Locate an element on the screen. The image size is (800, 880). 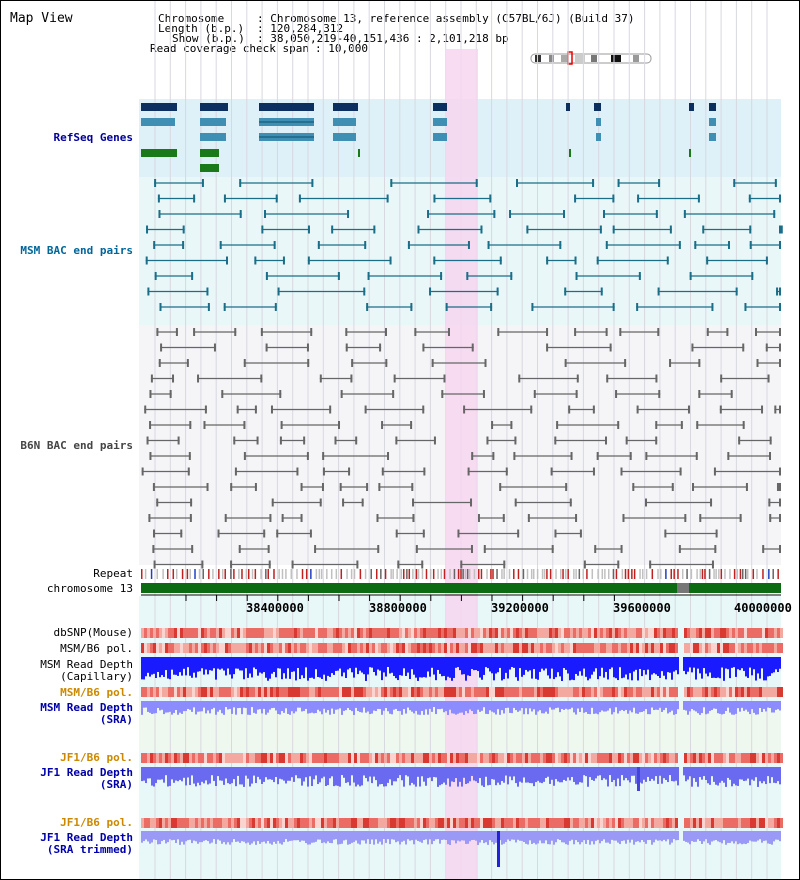
track-label-dbsnp: dbSNP(Mouse) is located at coordinates (93, 632).